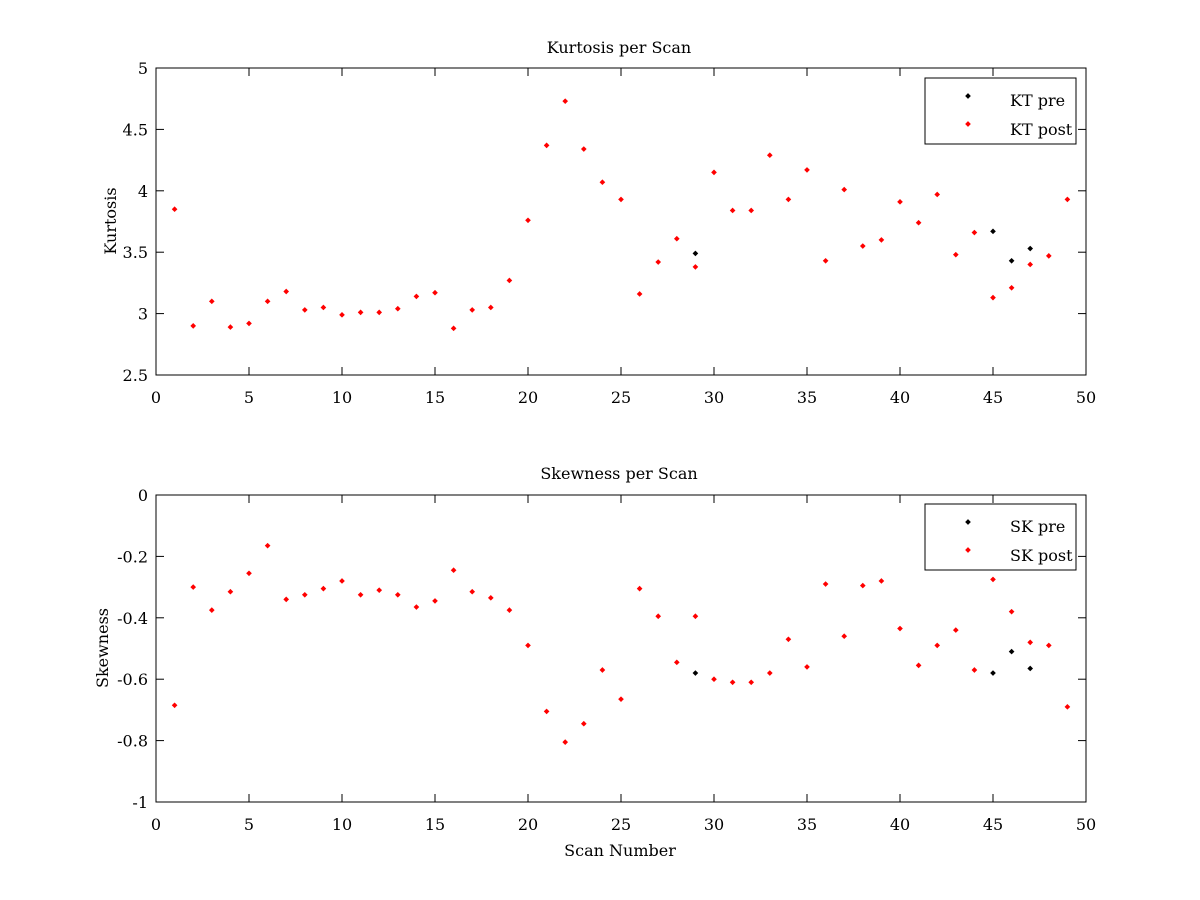 The image size is (1200, 900). I want to click on y-tick-label: 2.5, so click(135, 375).